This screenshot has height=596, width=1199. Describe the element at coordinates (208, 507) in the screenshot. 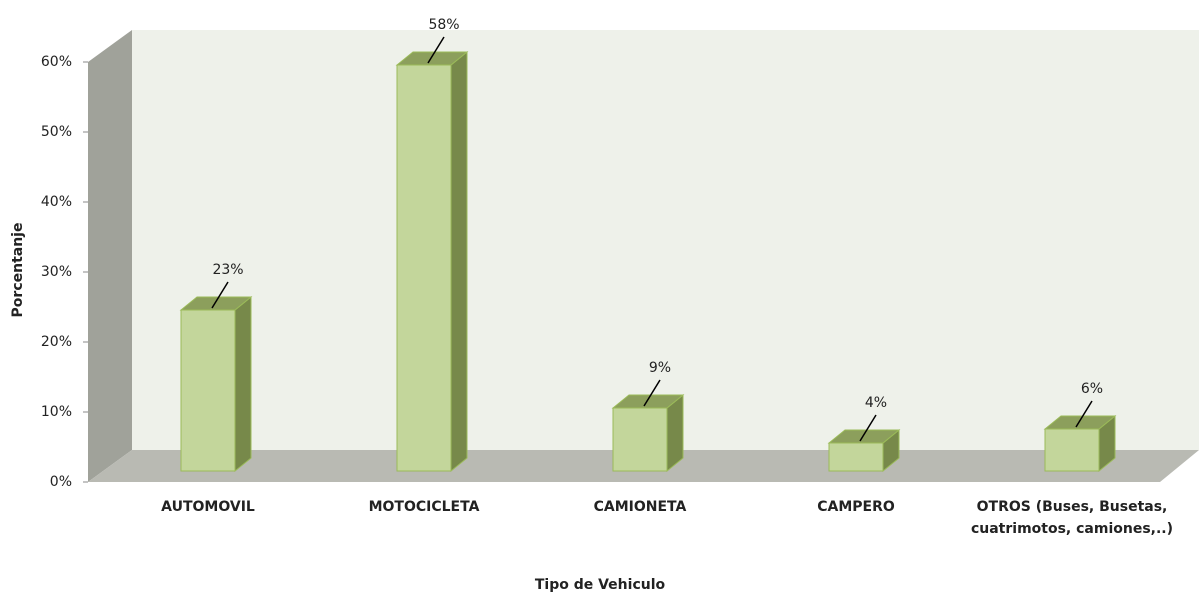

I see `x-tick-label: AUTOMOVIL` at that location.